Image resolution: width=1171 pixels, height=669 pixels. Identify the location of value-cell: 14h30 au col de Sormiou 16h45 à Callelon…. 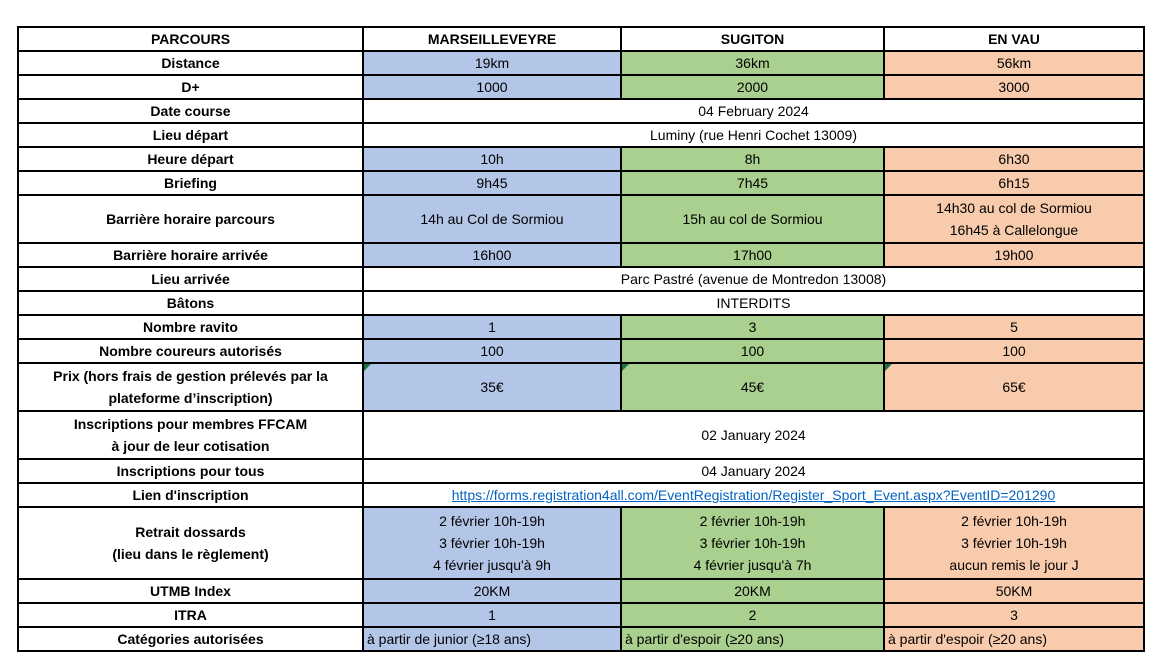
(1014, 219).